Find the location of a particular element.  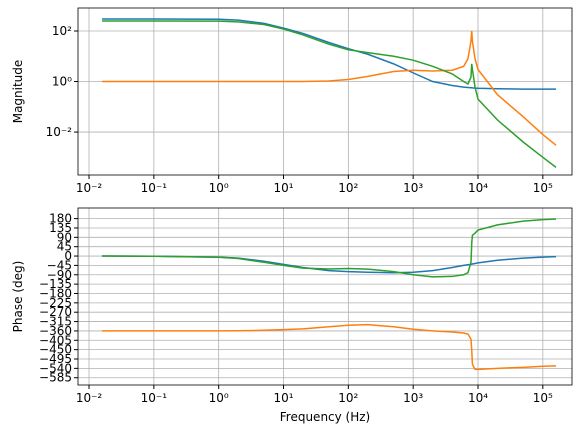

y-axis-label: Magnitude is located at coordinates (18, 92).